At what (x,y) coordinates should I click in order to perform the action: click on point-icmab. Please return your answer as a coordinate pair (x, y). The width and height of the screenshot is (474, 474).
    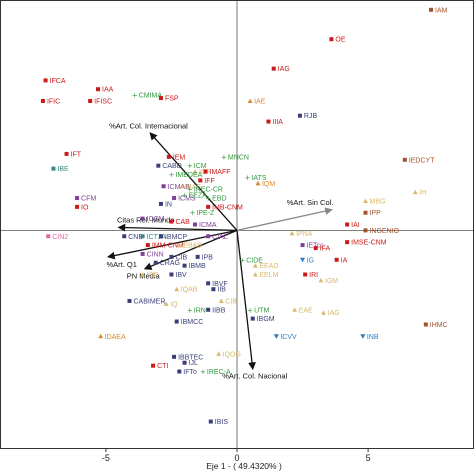
    Looking at the image, I should click on (163, 186).